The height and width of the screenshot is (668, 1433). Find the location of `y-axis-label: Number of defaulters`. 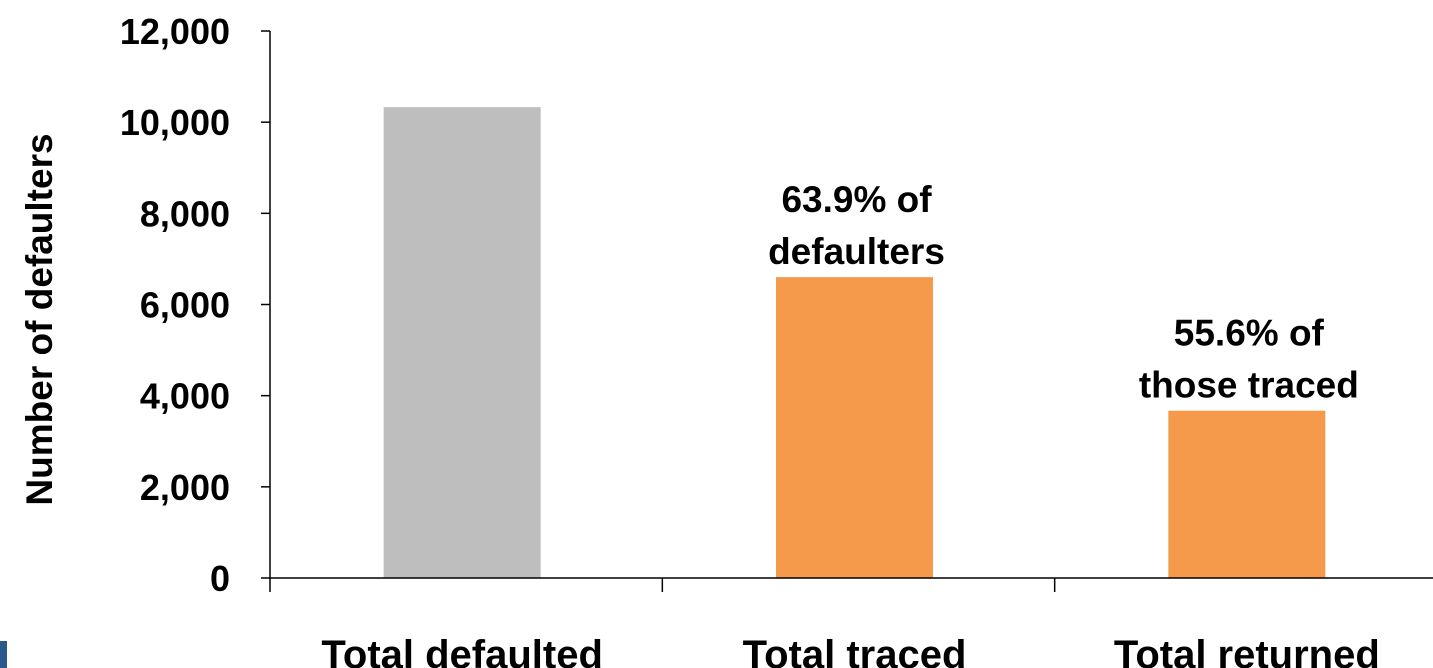

y-axis-label: Number of defaulters is located at coordinates (39, 319).